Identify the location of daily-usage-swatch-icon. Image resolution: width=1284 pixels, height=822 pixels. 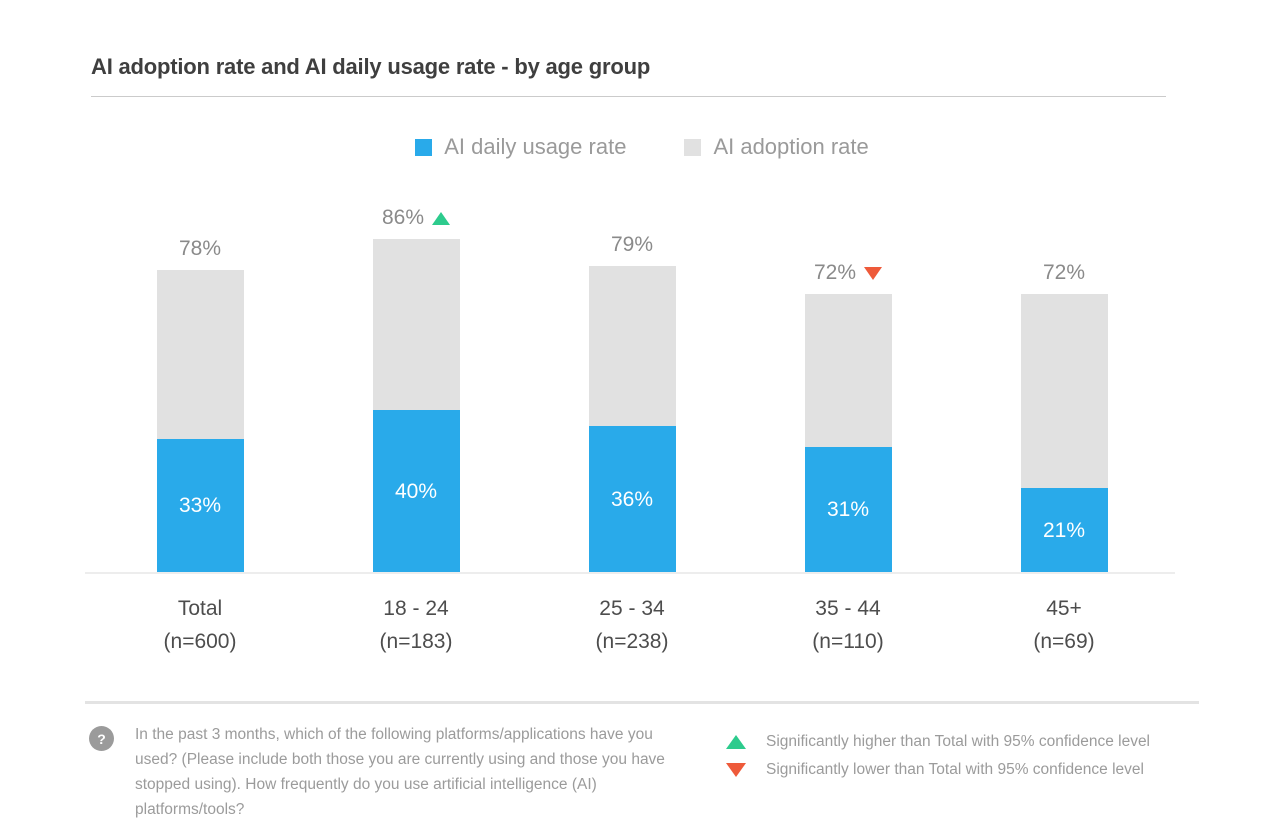
(424, 147).